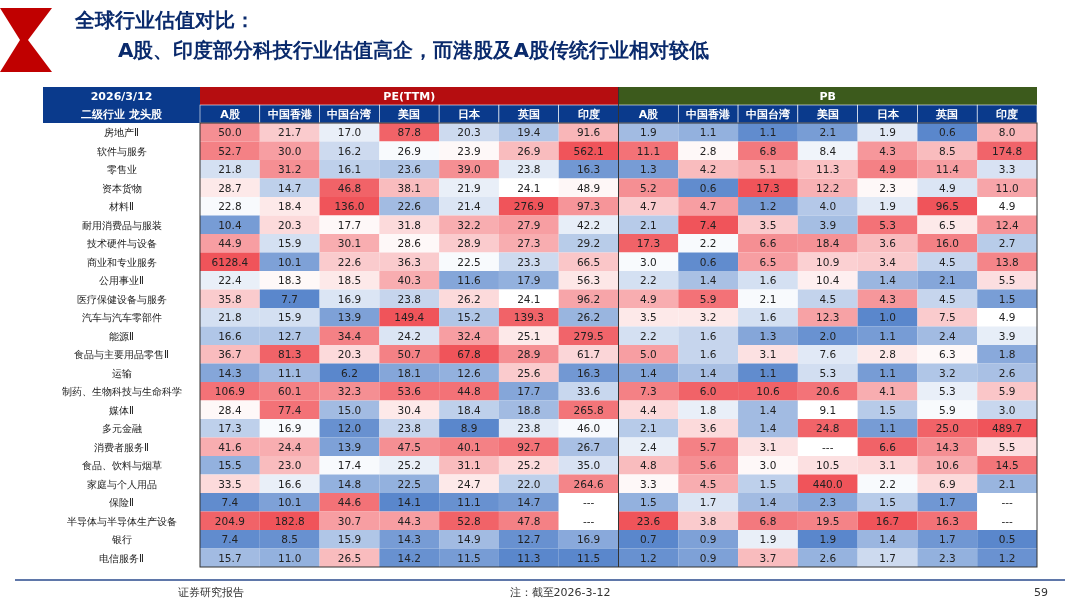 This screenshot has height=608, width=1080. What do you see at coordinates (1007, 465) in the screenshot?
I see `data-label: 14.5` at bounding box center [1007, 465].